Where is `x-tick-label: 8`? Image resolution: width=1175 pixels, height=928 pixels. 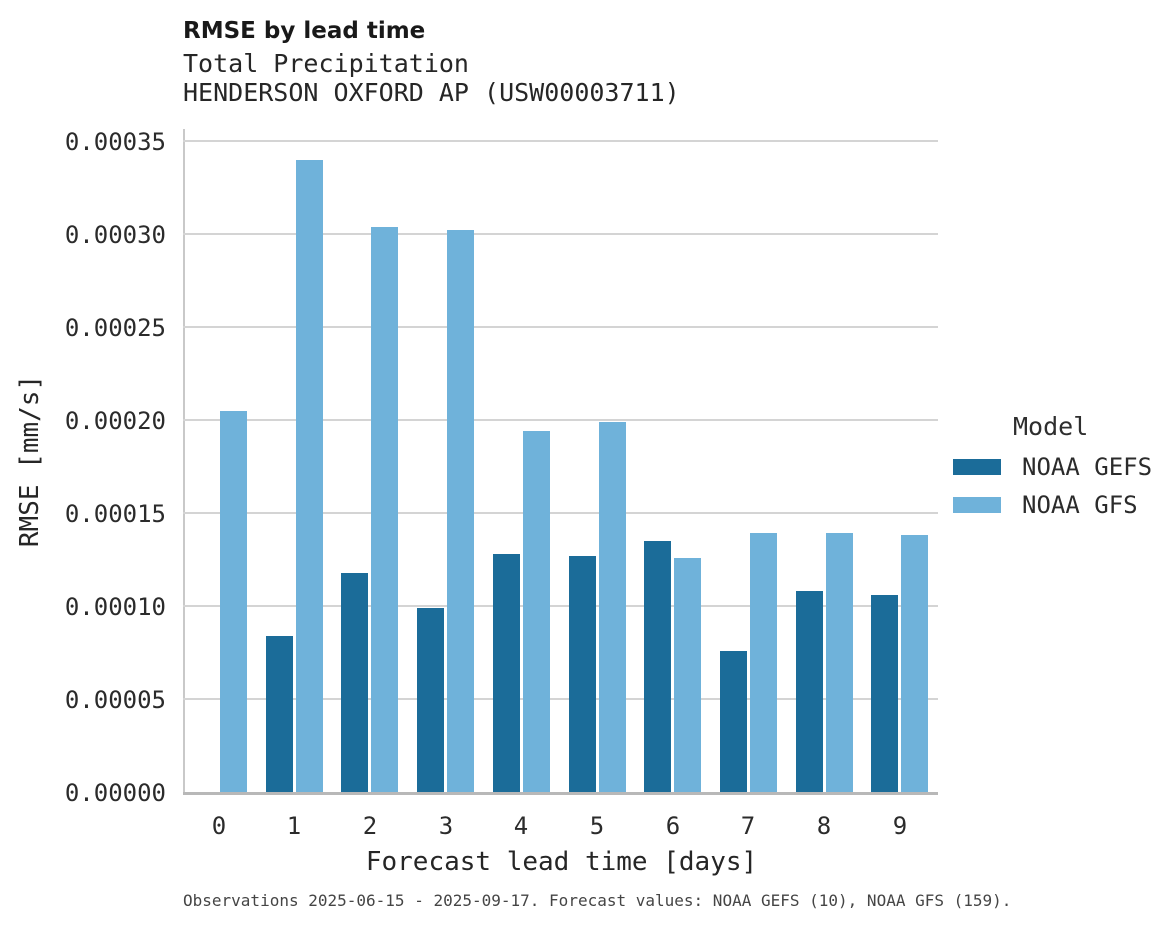 x-tick-label: 8 is located at coordinates (824, 826).